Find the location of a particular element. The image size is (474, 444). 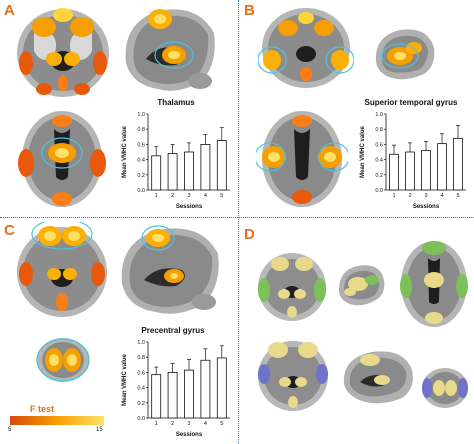

colorbar-max-label: 15 is located at coordinates (99, 430).